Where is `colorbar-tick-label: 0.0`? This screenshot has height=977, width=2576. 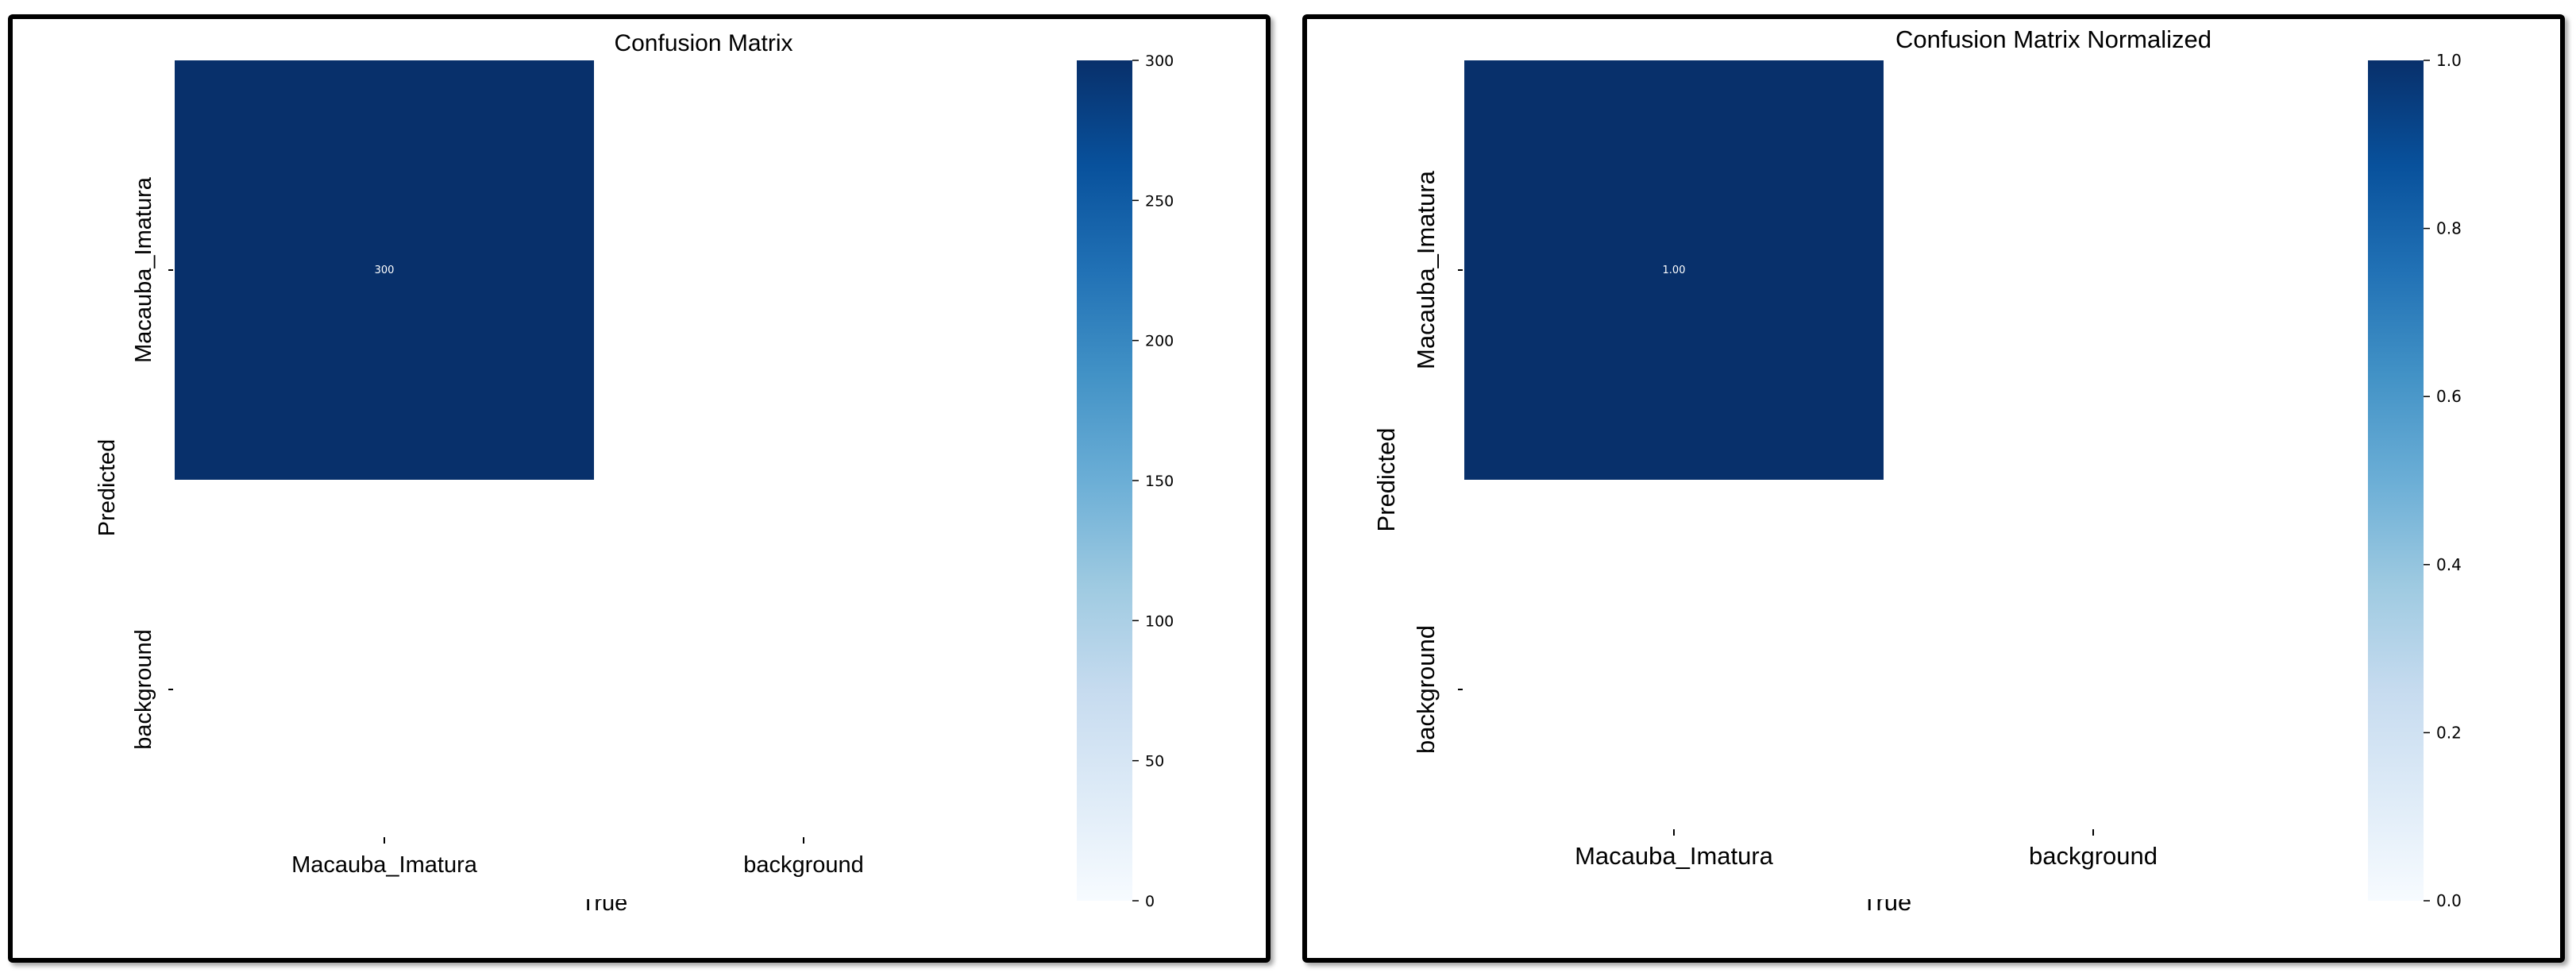 colorbar-tick-label: 0.0 is located at coordinates (2449, 900).